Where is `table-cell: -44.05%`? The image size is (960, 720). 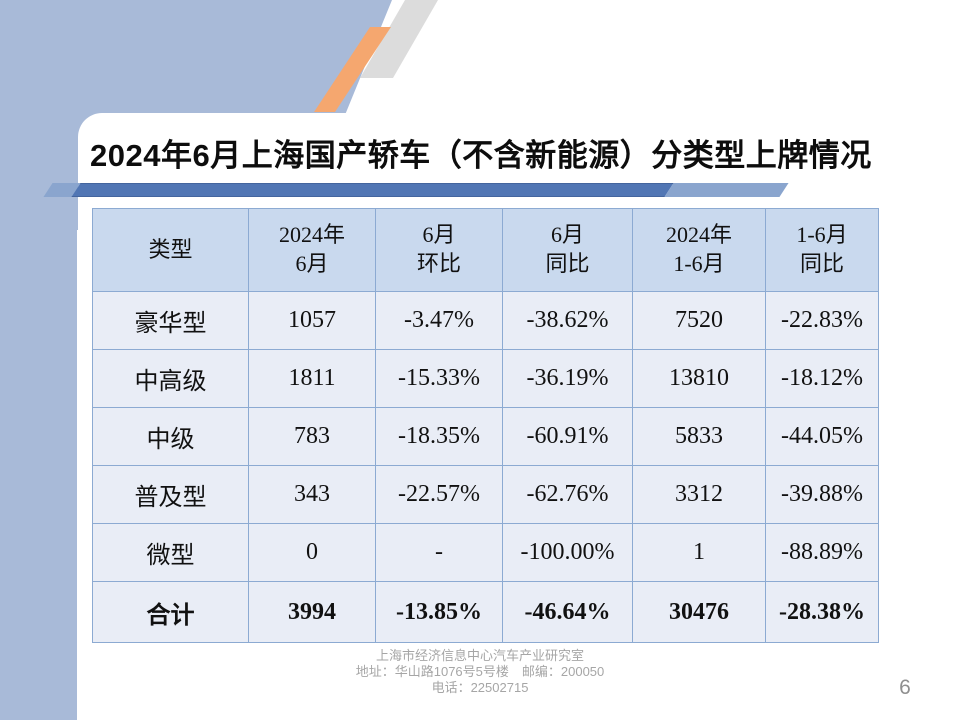
table-cell: -44.05% is located at coordinates (822, 436).